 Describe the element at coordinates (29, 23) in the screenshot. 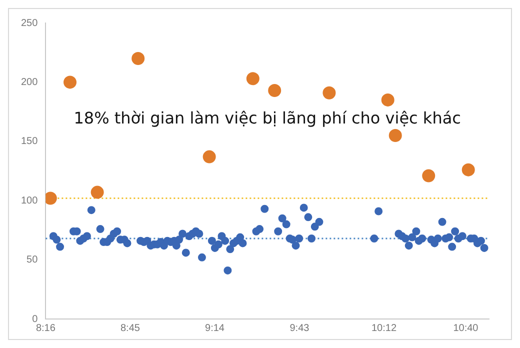

I see `y-tick-label: 250` at that location.